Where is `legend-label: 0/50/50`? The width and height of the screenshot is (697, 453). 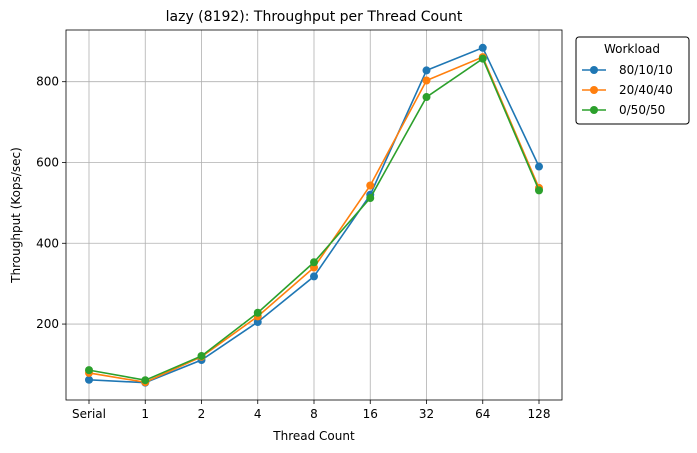
legend-label: 0/50/50 is located at coordinates (642, 110).